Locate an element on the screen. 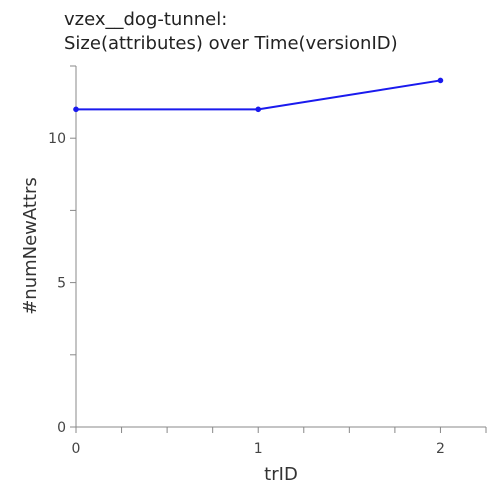  y-tick-label: 5 is located at coordinates (61, 284).